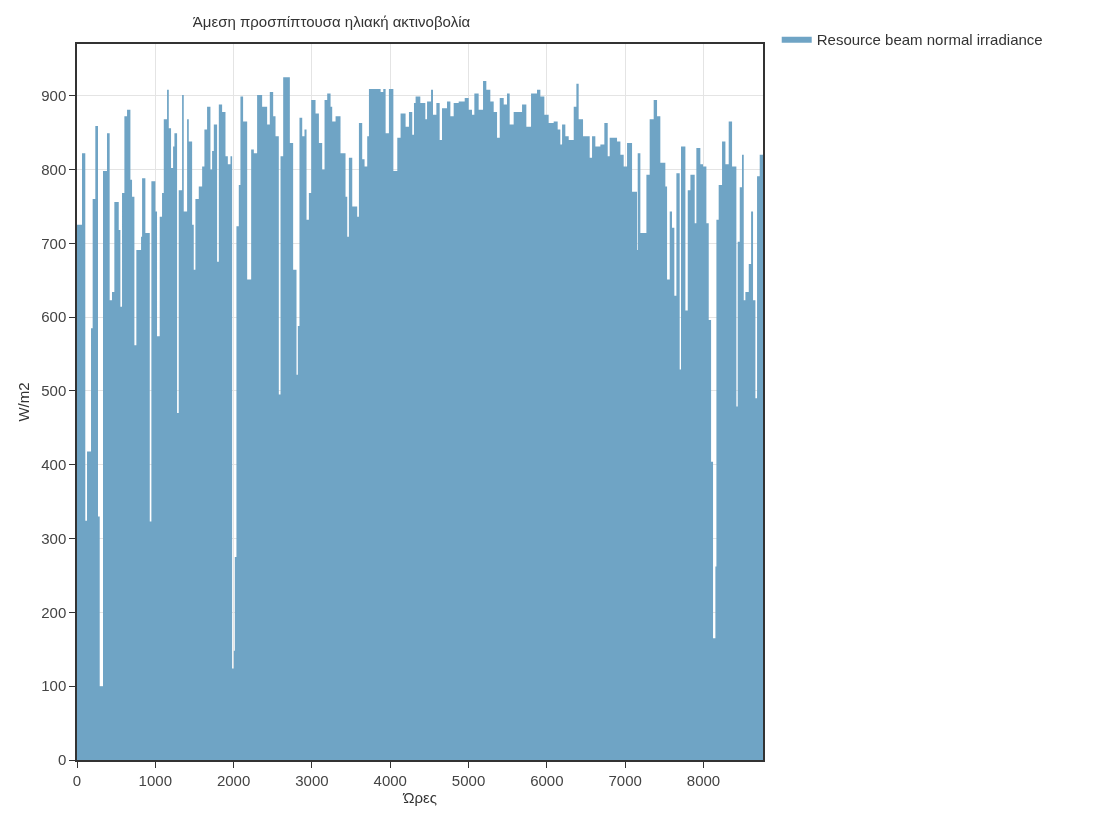  What do you see at coordinates (77, 780) in the screenshot?
I see `x-tick-label: 0` at bounding box center [77, 780].